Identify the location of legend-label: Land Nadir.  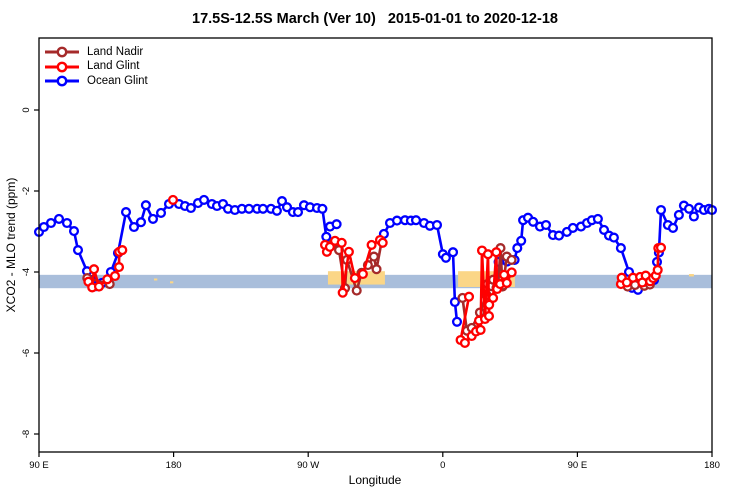
(115, 51).